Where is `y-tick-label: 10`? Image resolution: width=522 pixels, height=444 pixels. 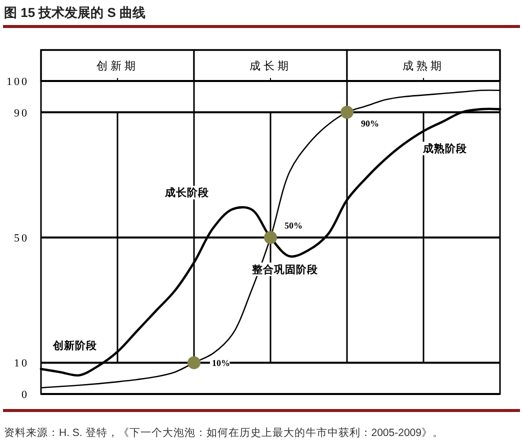
y-tick-label: 10 is located at coordinates (21, 364).